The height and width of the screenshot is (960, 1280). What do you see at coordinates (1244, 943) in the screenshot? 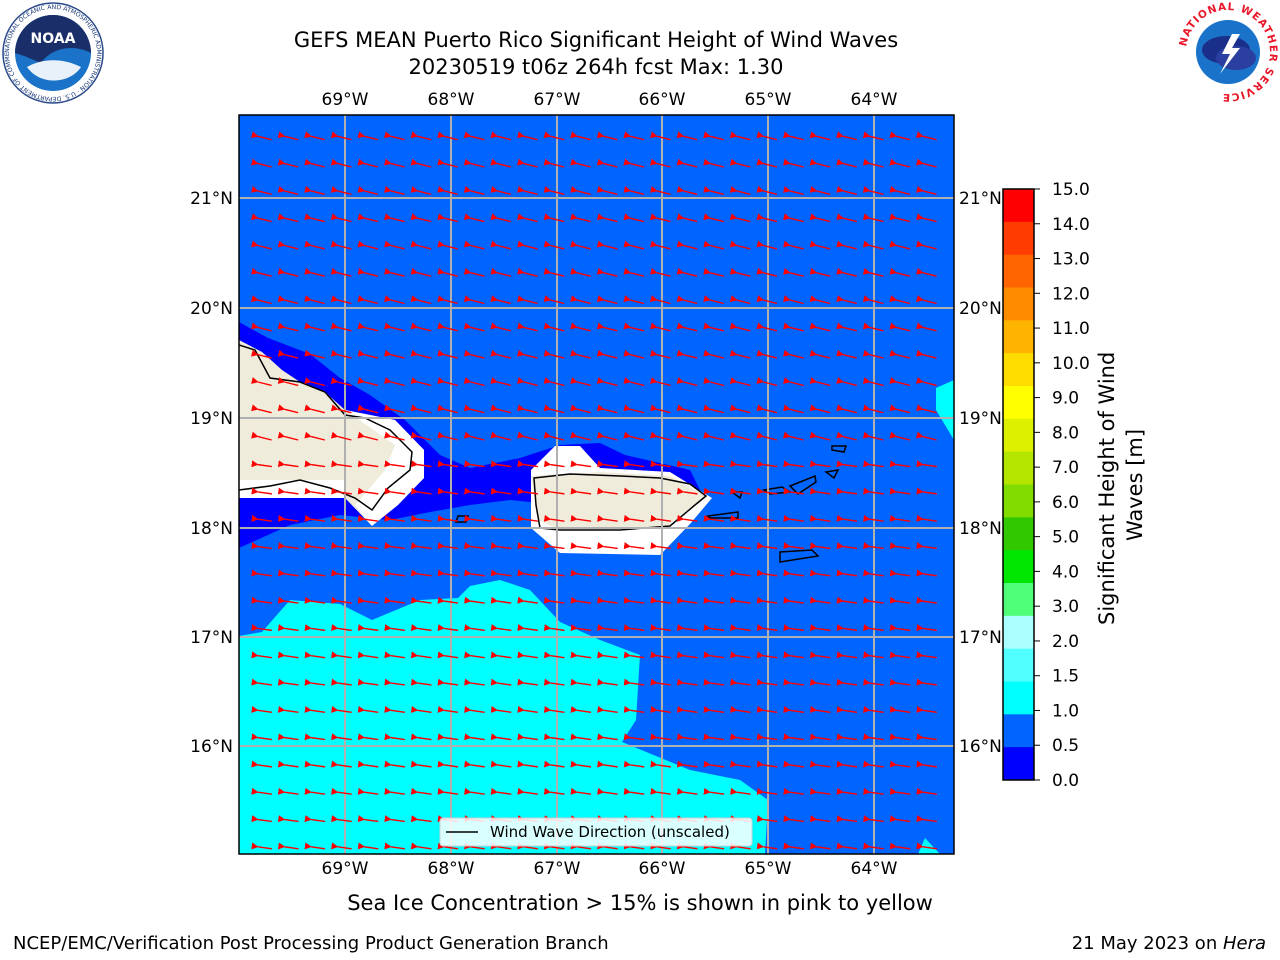
I see `footer-host: Hera` at bounding box center [1244, 943].